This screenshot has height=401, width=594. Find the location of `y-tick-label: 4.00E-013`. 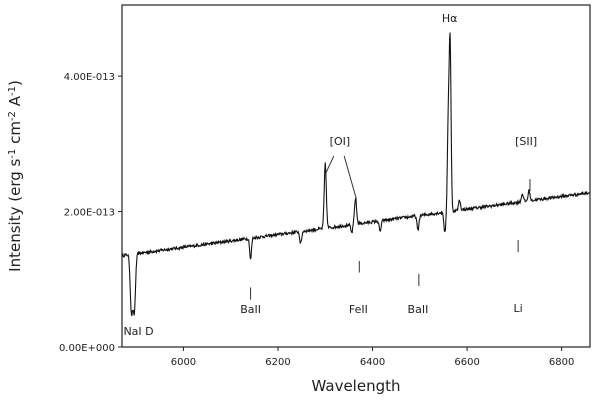

y-tick-label: 4.00E-013 is located at coordinates (89, 77).